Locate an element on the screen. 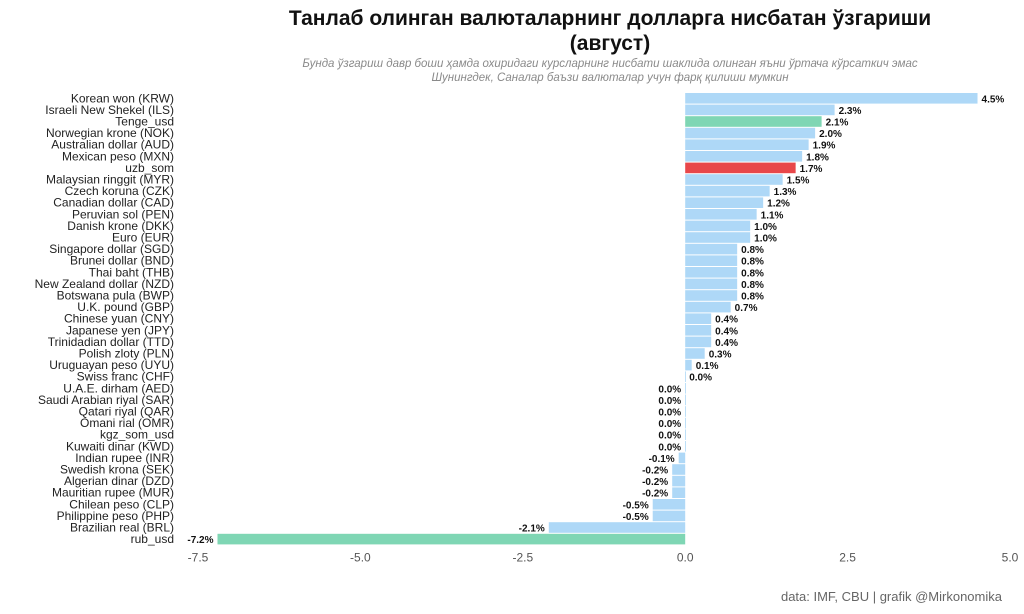 The image size is (1024, 614). category-label: Mauritian rupee (MUR) is located at coordinates (113, 493).